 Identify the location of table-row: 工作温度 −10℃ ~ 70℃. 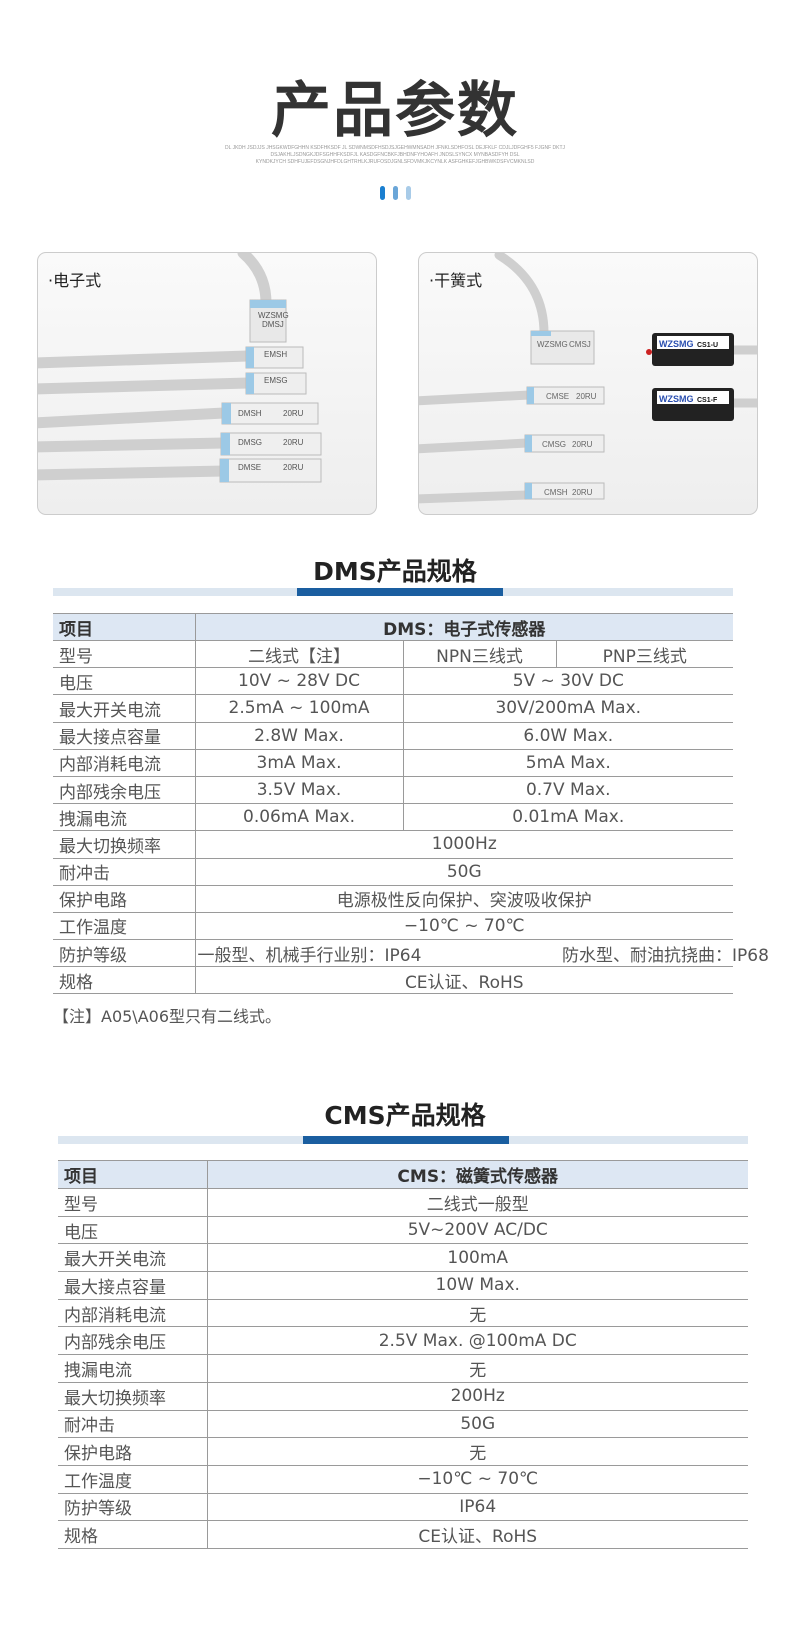
(393, 926).